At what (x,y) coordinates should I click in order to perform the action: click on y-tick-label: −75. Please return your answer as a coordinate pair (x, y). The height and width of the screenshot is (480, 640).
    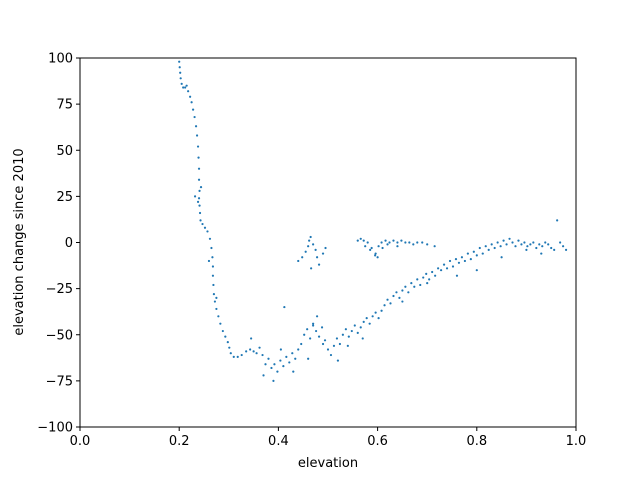
    Looking at the image, I should click on (59, 381).